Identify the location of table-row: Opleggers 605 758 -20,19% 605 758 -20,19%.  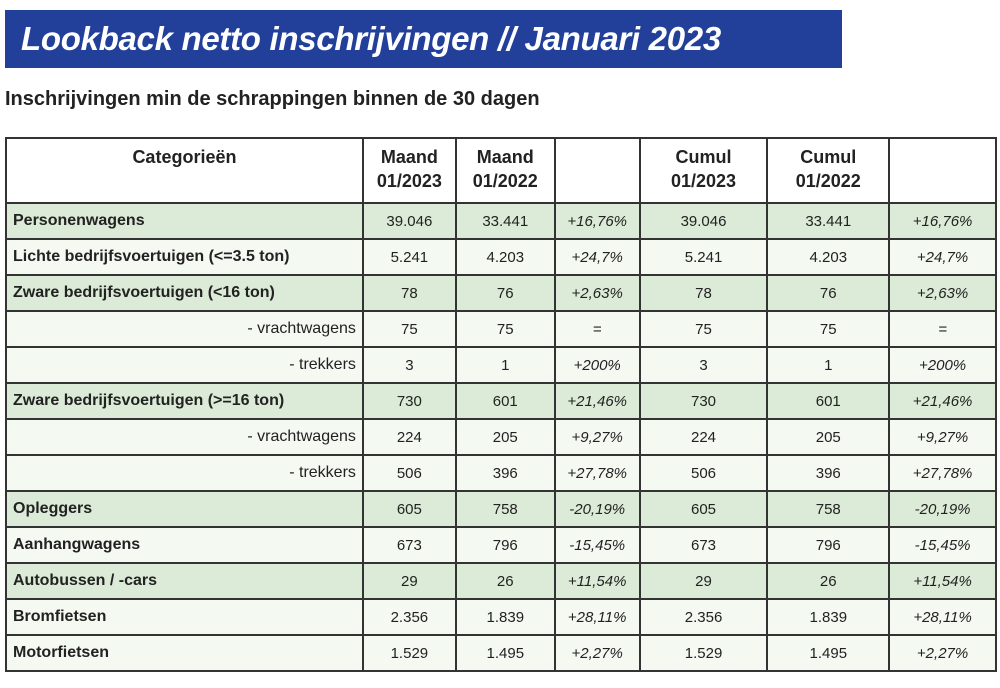
(501, 509).